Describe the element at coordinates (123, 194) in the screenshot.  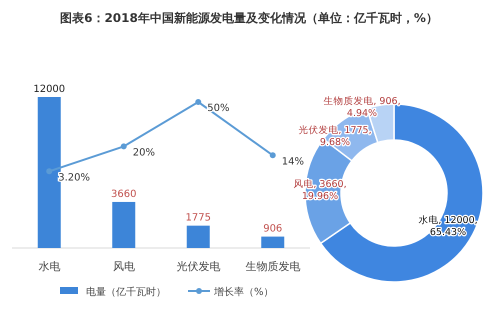
I see `data-label: 3660` at that location.